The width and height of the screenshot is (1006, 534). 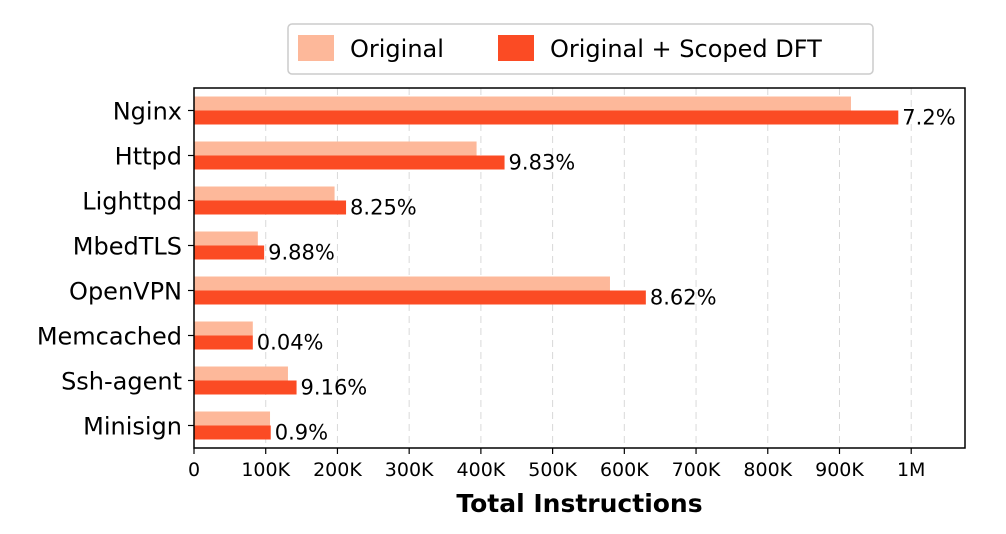 What do you see at coordinates (767, 470) in the screenshot?
I see `x-tick-label: 800K` at bounding box center [767, 470].